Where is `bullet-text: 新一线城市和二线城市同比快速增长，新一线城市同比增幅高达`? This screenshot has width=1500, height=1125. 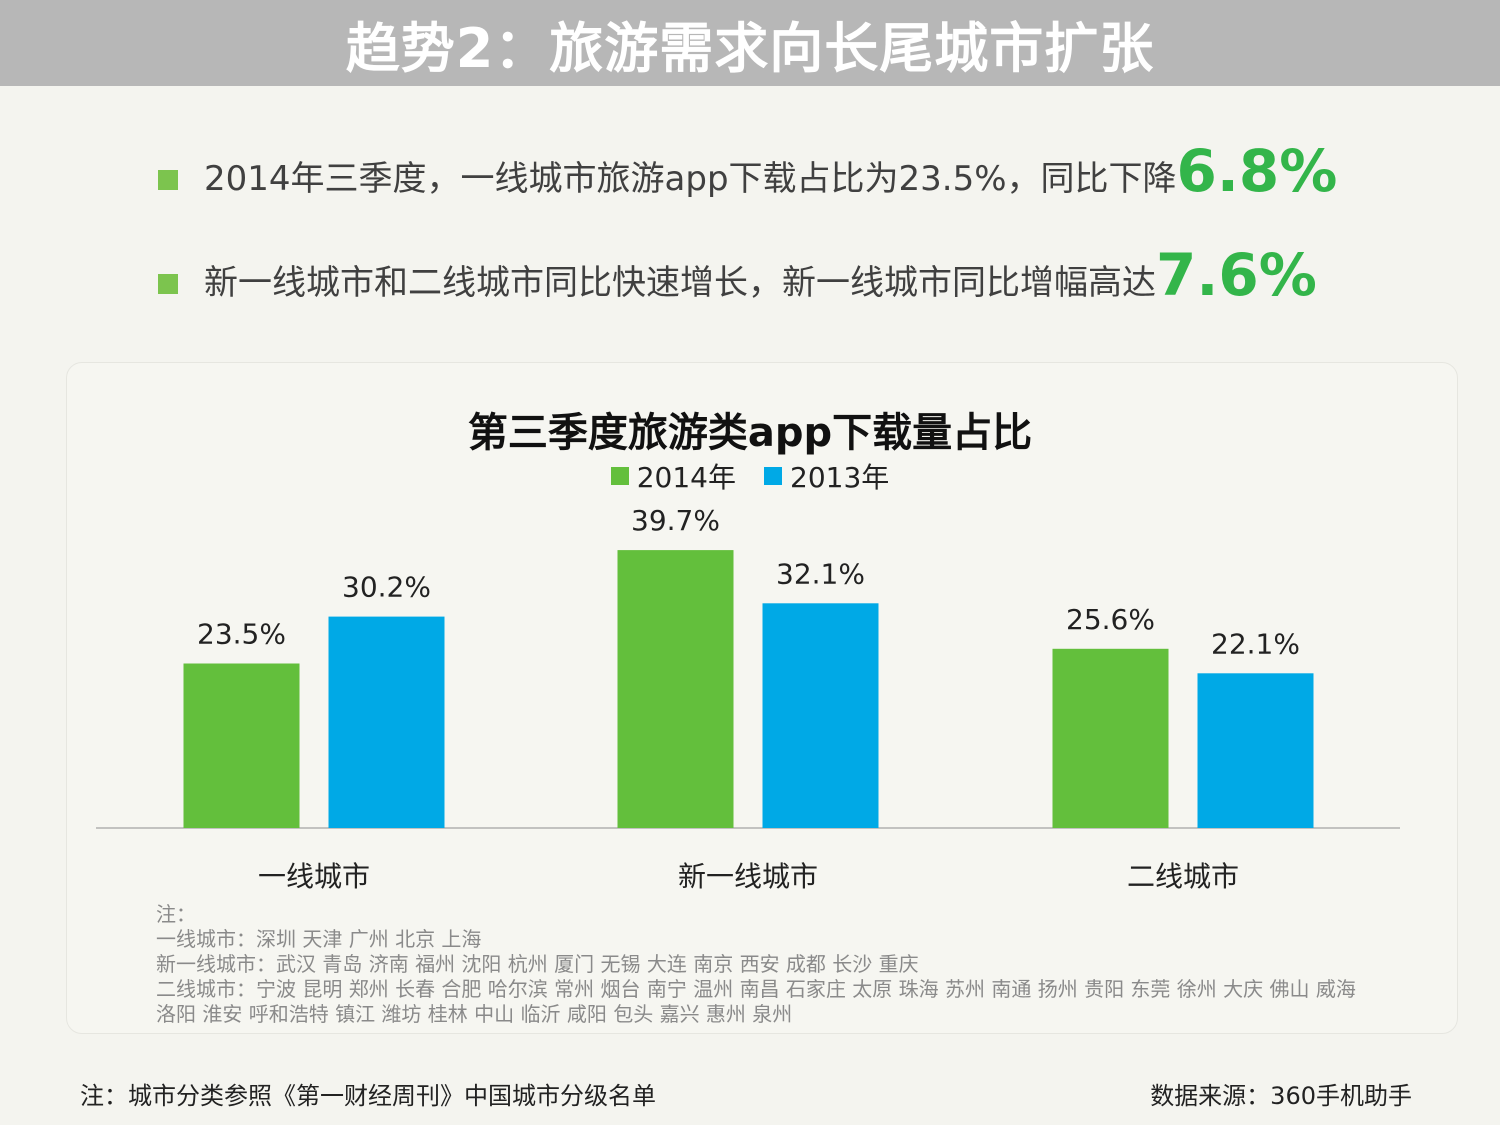
bullet-text: 新一线城市和二线城市同比快速增长，新一线城市同比增幅高达 is located at coordinates (680, 283).